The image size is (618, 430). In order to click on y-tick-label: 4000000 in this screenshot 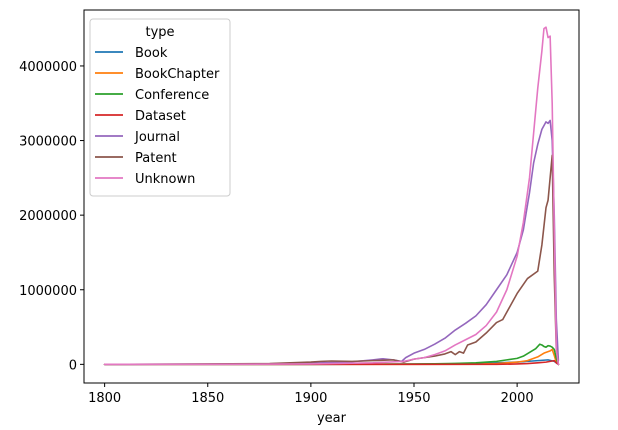, I will do `click(48, 67)`.